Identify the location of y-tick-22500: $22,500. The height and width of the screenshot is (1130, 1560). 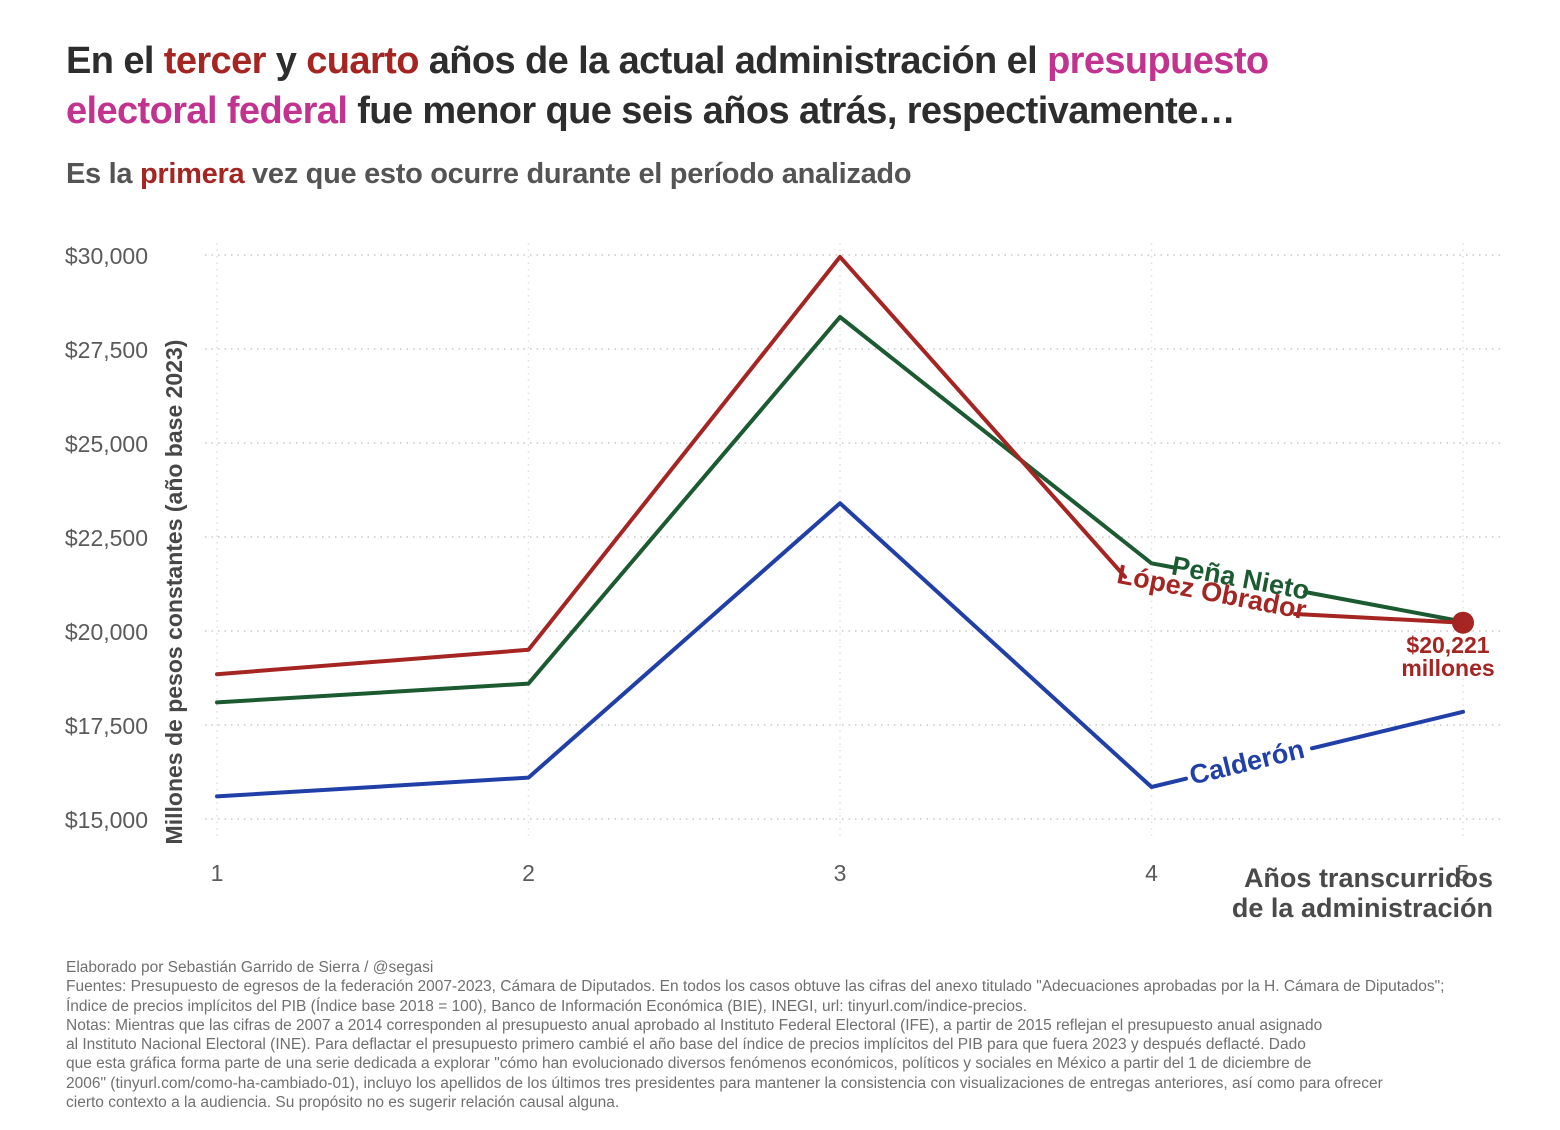
(106, 538).